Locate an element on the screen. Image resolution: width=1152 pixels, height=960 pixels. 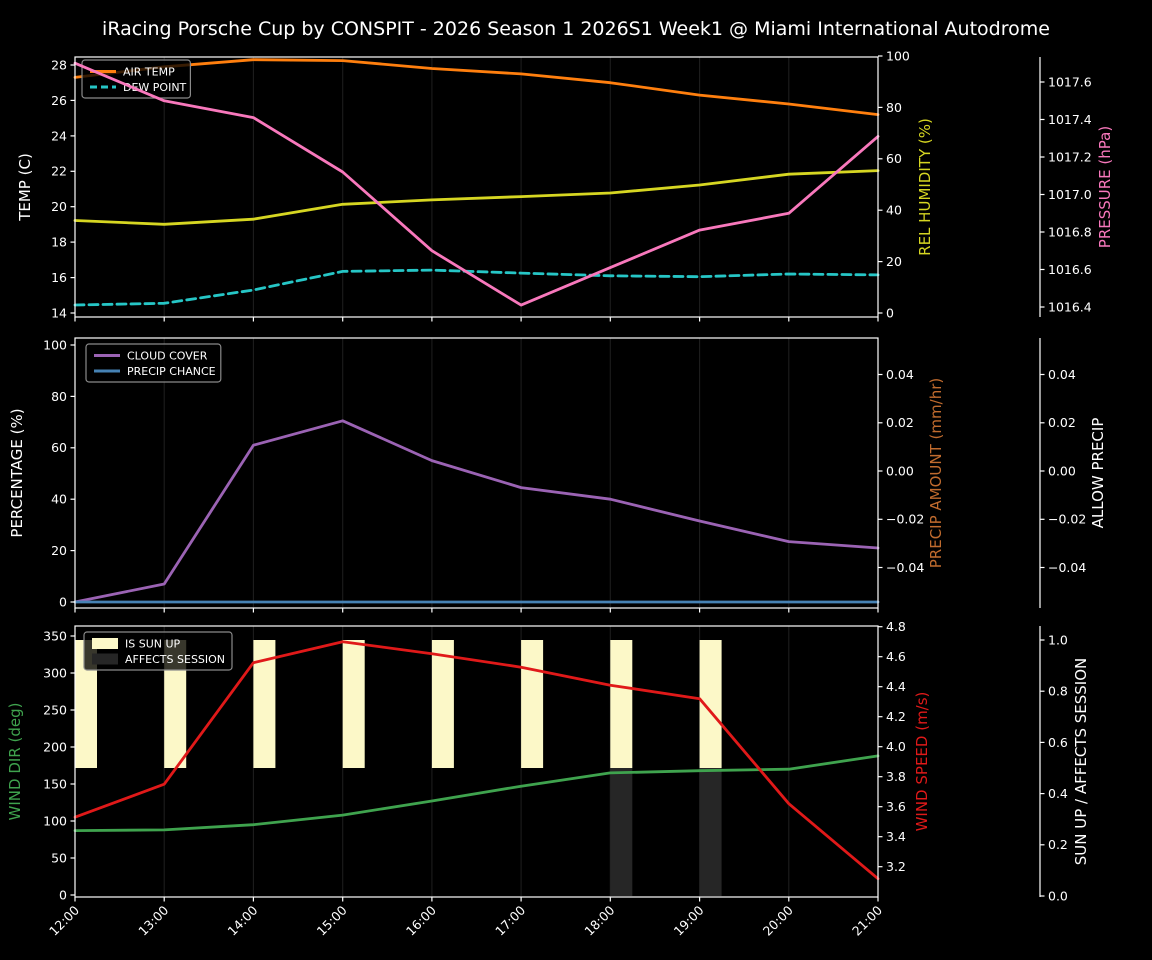
right1-tick-label: 4.6 is located at coordinates (896, 656).